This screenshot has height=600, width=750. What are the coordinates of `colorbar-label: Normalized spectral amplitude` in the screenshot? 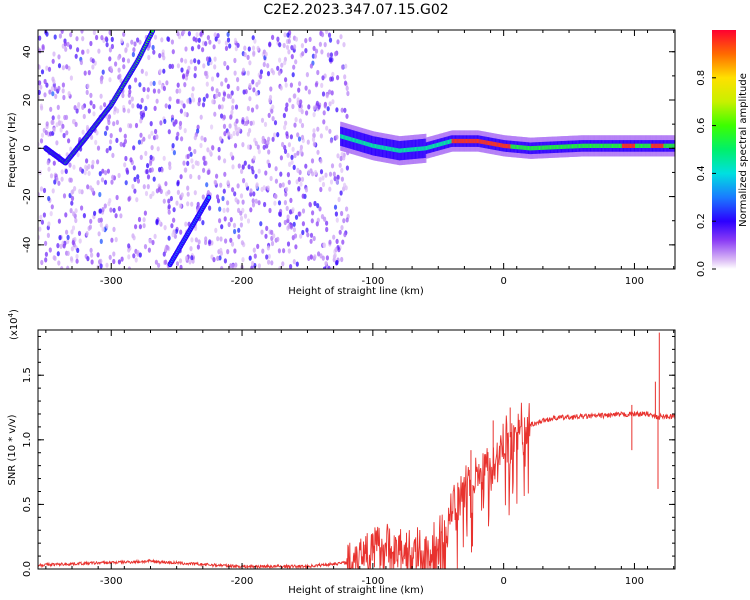 It's located at (743, 150).